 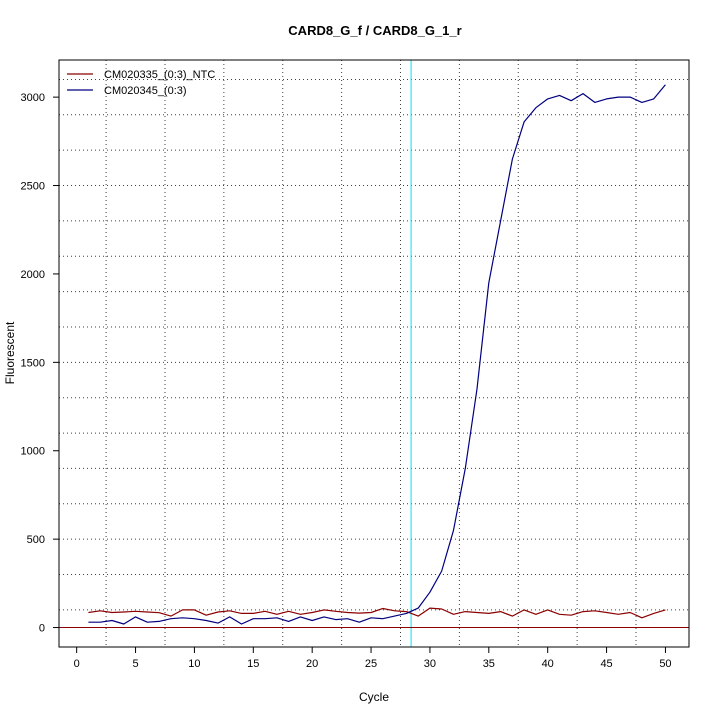 What do you see at coordinates (548, 664) in the screenshot?
I see `x-tick-label: 40` at bounding box center [548, 664].